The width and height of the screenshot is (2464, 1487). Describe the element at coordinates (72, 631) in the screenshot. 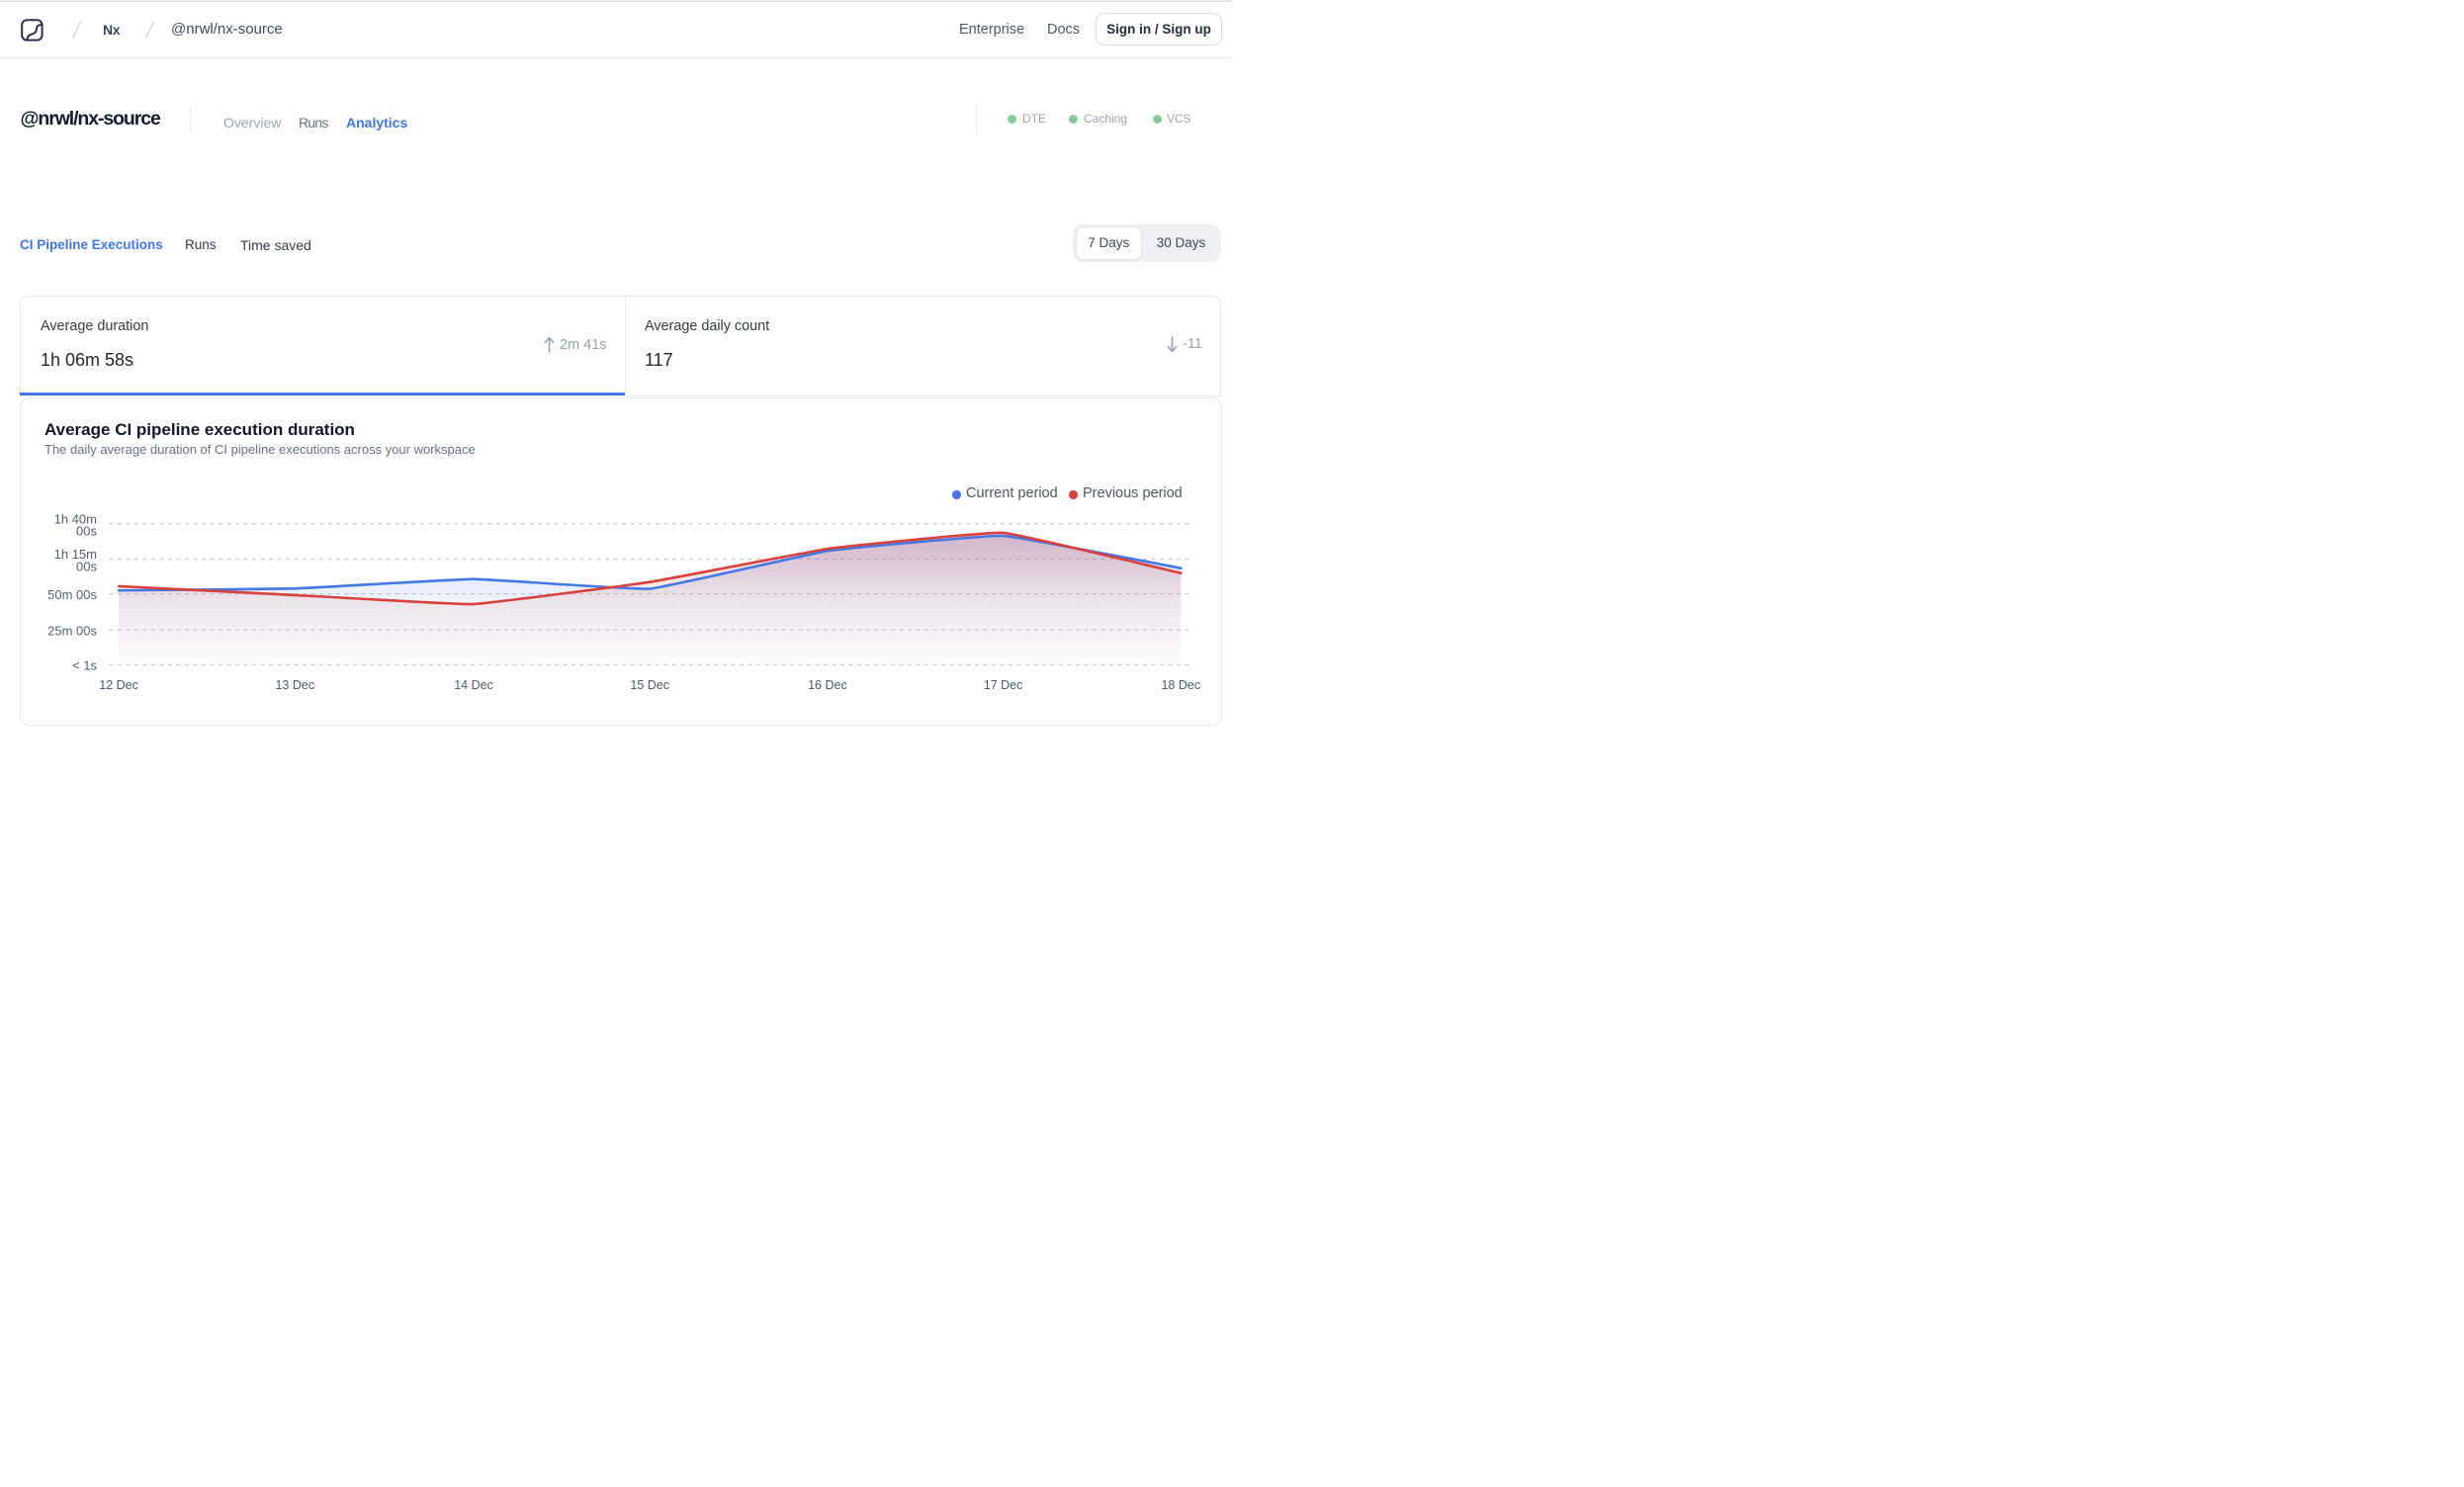

I see `svg-text: 25m 00s` at that location.